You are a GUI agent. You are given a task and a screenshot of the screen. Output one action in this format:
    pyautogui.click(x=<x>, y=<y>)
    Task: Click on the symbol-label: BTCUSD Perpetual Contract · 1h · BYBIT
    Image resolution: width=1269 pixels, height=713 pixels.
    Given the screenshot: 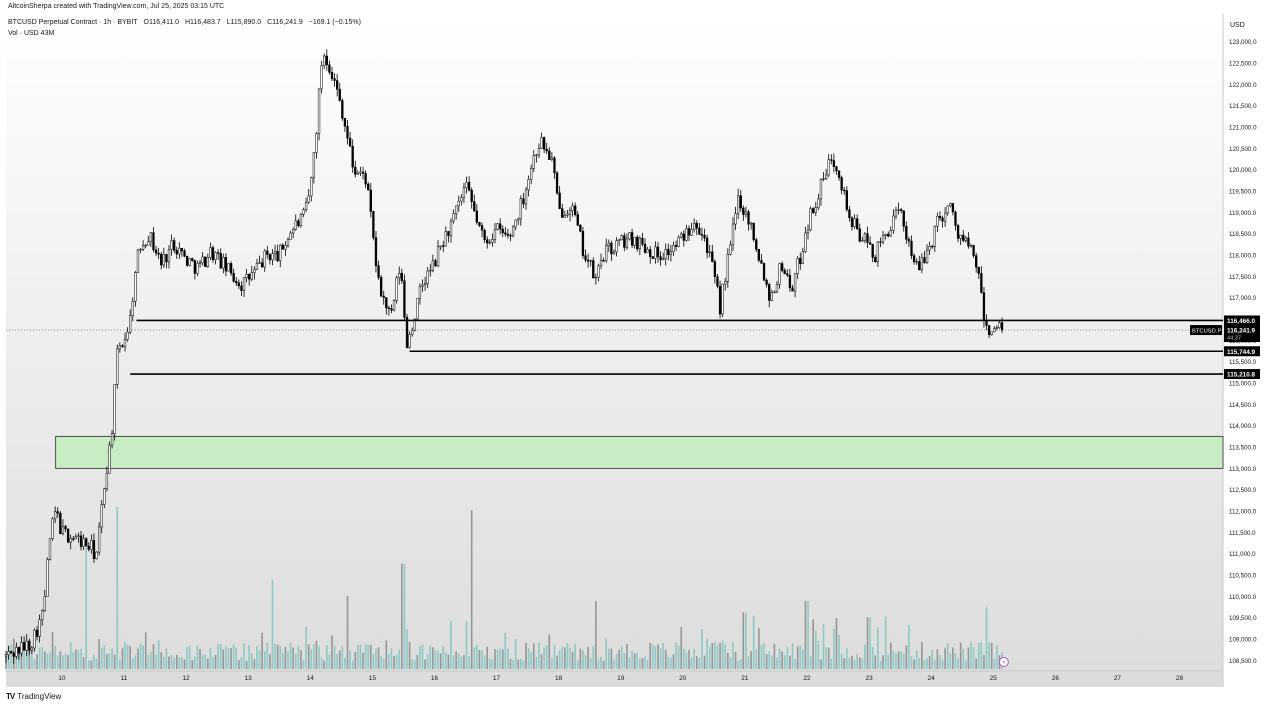 What is the action you would take?
    pyautogui.click(x=73, y=22)
    